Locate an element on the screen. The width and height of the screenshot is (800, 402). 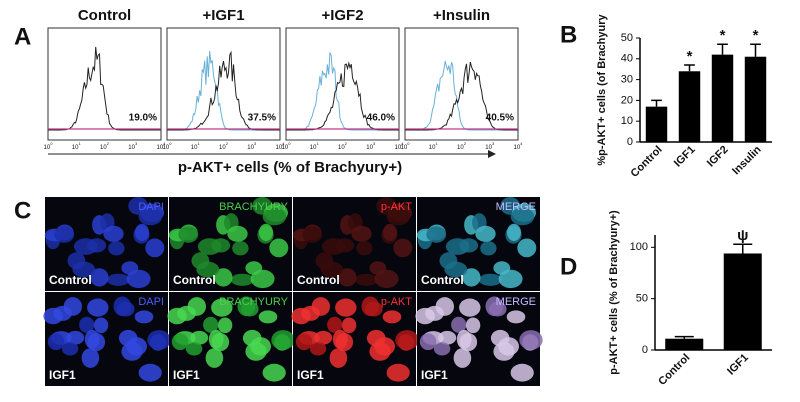
gate-percent: 46.0% is located at coordinates (381, 118).